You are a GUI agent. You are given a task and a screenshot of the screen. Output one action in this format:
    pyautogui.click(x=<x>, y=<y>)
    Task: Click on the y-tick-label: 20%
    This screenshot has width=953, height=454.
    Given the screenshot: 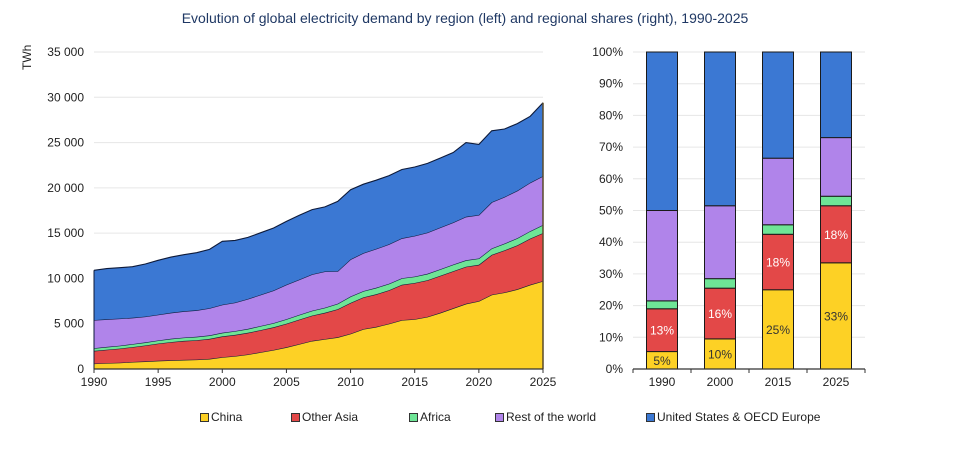 What is the action you would take?
    pyautogui.click(x=611, y=306)
    